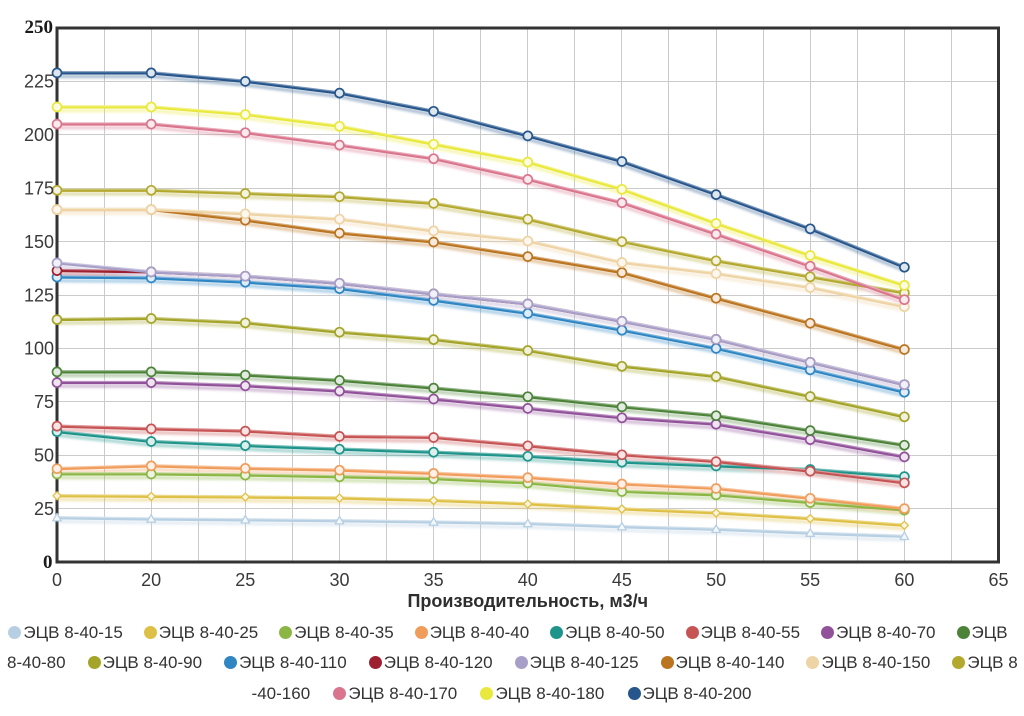  Describe the element at coordinates (39, 135) in the screenshot. I see `svg-text: 200` at that location.